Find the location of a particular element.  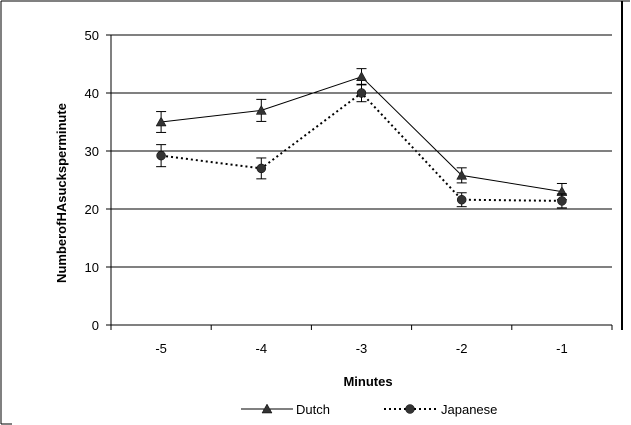

x-axis-title: Minutes is located at coordinates (367, 381).